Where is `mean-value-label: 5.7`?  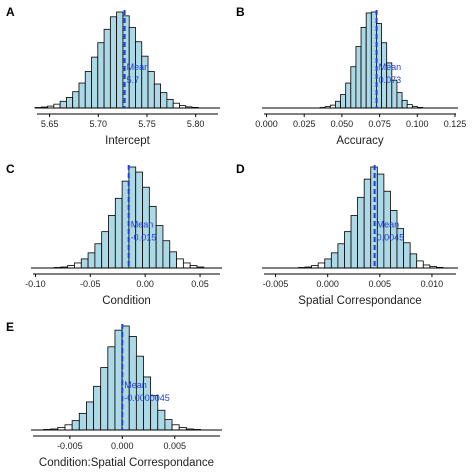
mean-value-label: 5.7 is located at coordinates (133, 80).